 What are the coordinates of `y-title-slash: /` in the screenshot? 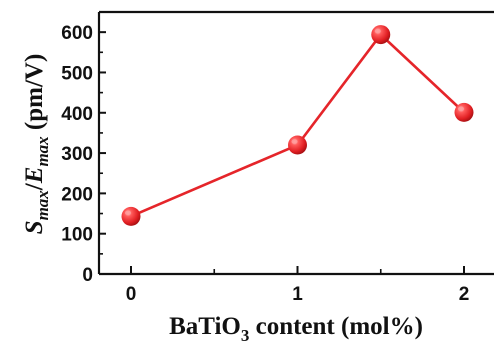 It's located at (34, 186).